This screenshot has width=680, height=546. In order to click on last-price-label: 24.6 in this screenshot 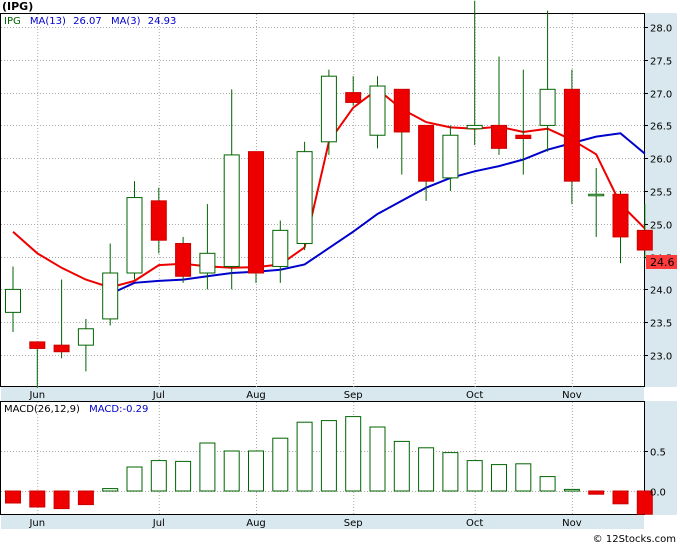, I will do `click(662, 262)`.